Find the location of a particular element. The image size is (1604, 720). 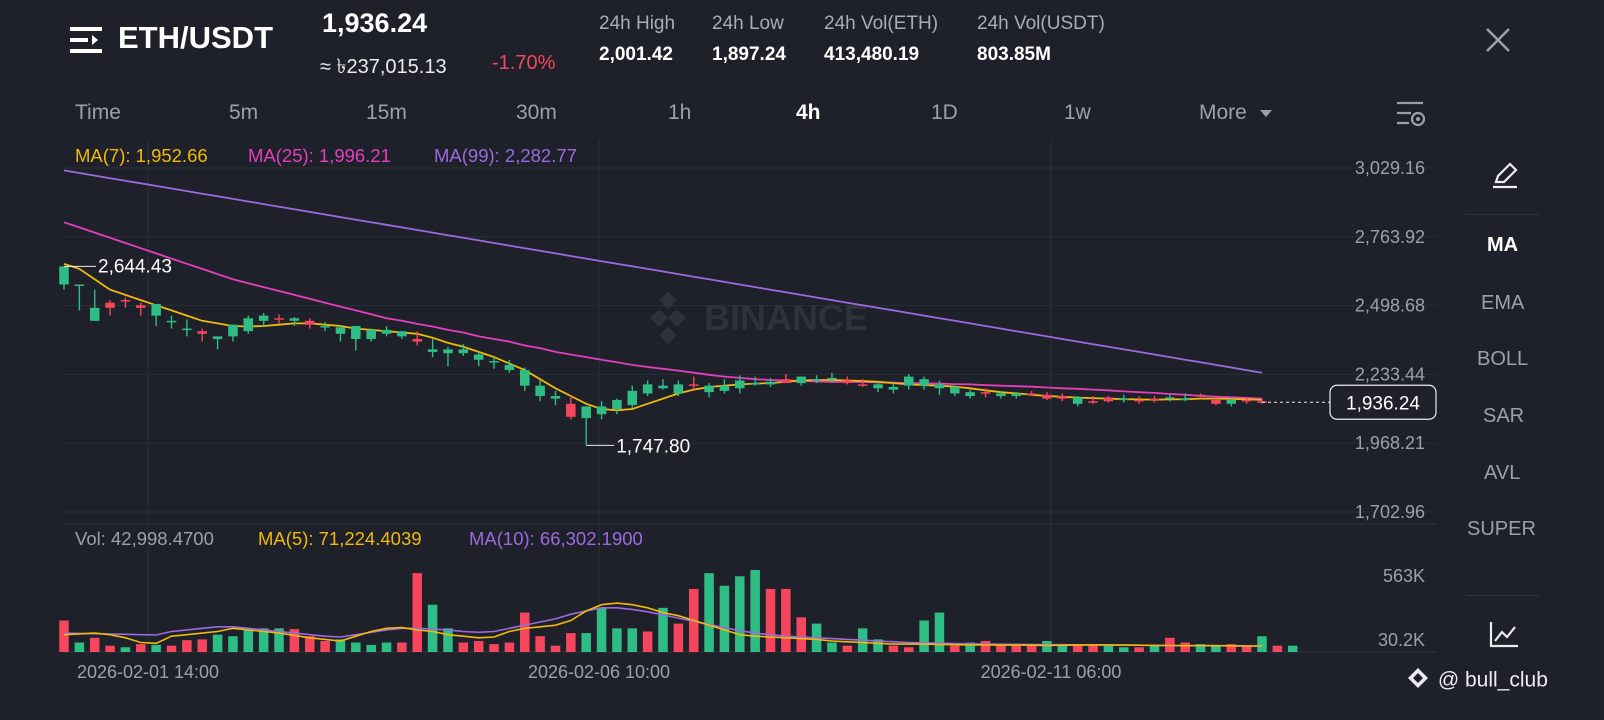

close-icon is located at coordinates (1498, 40).